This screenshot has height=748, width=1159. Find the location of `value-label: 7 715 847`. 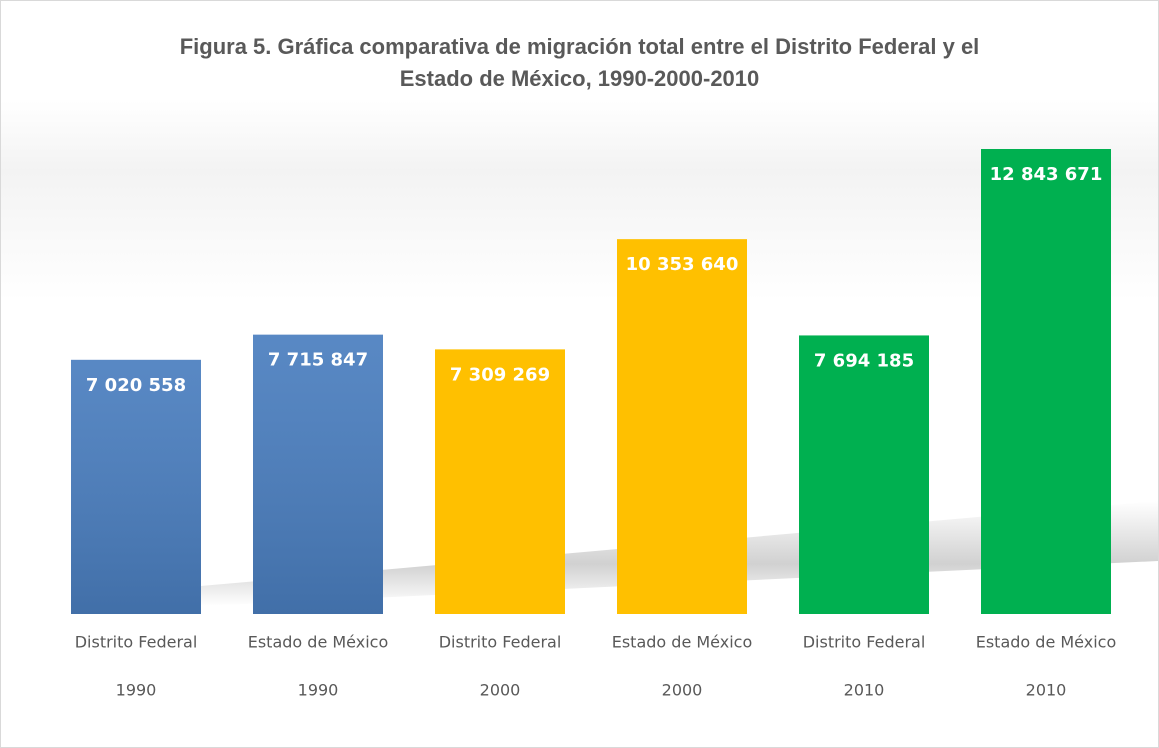

value-label: 7 715 847 is located at coordinates (318, 360).